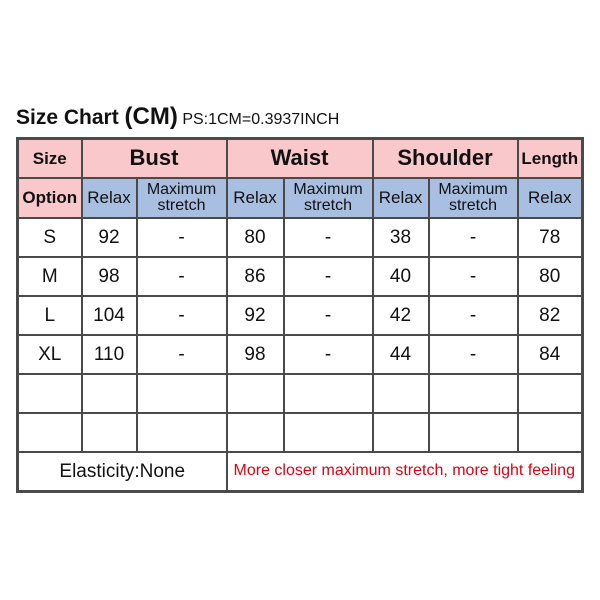 The height and width of the screenshot is (600, 600). What do you see at coordinates (400, 197) in the screenshot?
I see `shoulder-relax: Relax` at bounding box center [400, 197].